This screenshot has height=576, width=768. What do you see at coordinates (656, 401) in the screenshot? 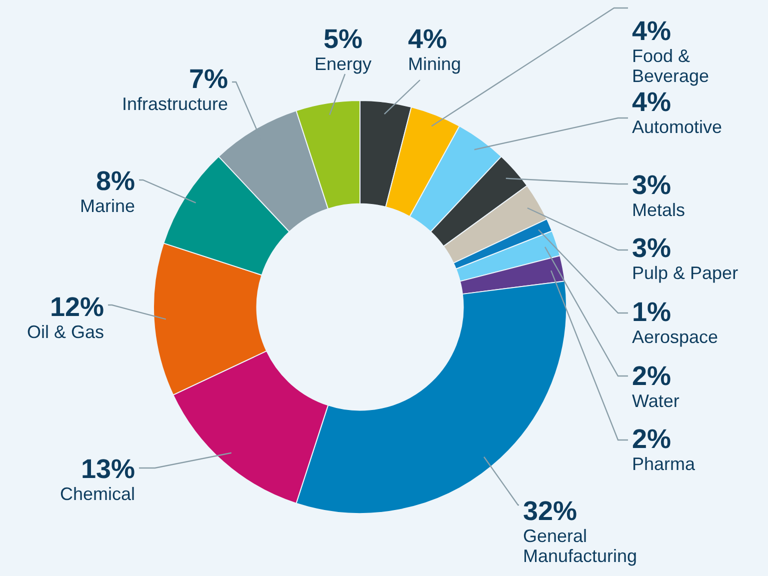
I see `slice-label: Water` at bounding box center [656, 401].